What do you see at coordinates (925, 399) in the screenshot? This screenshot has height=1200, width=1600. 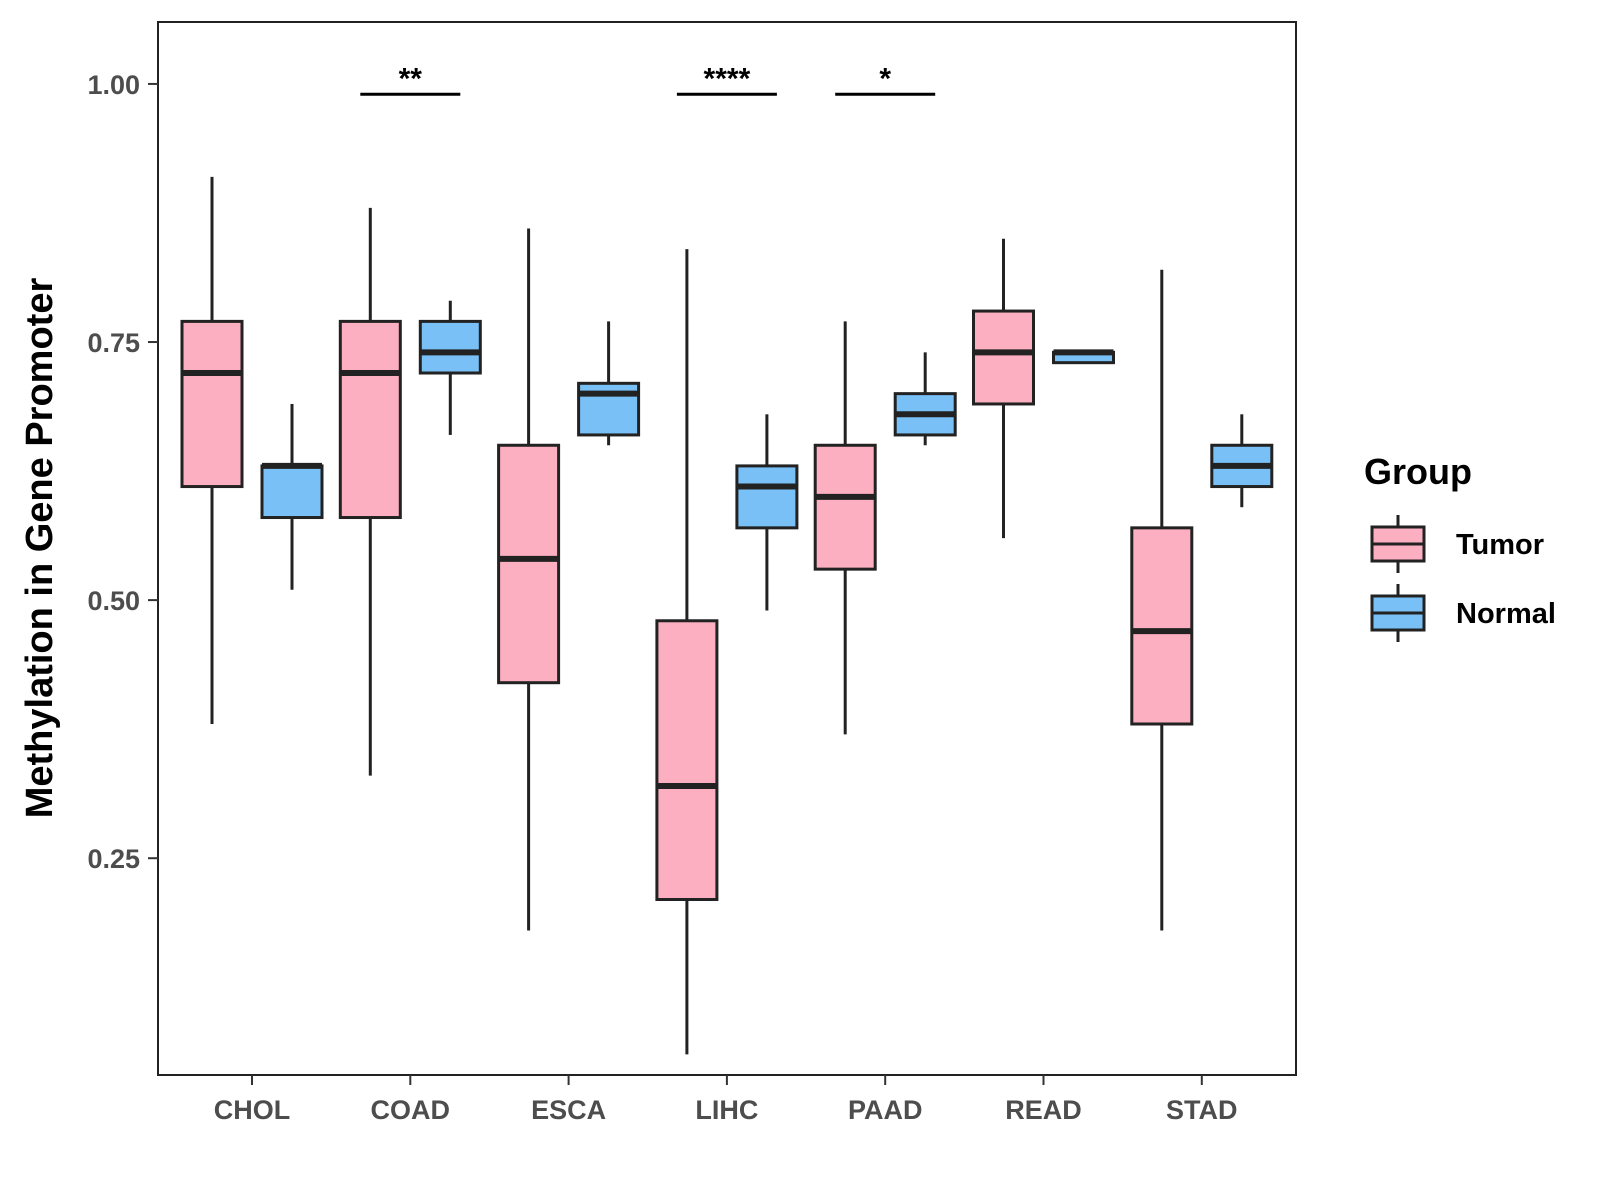 I see `box-normal-paad` at bounding box center [925, 399].